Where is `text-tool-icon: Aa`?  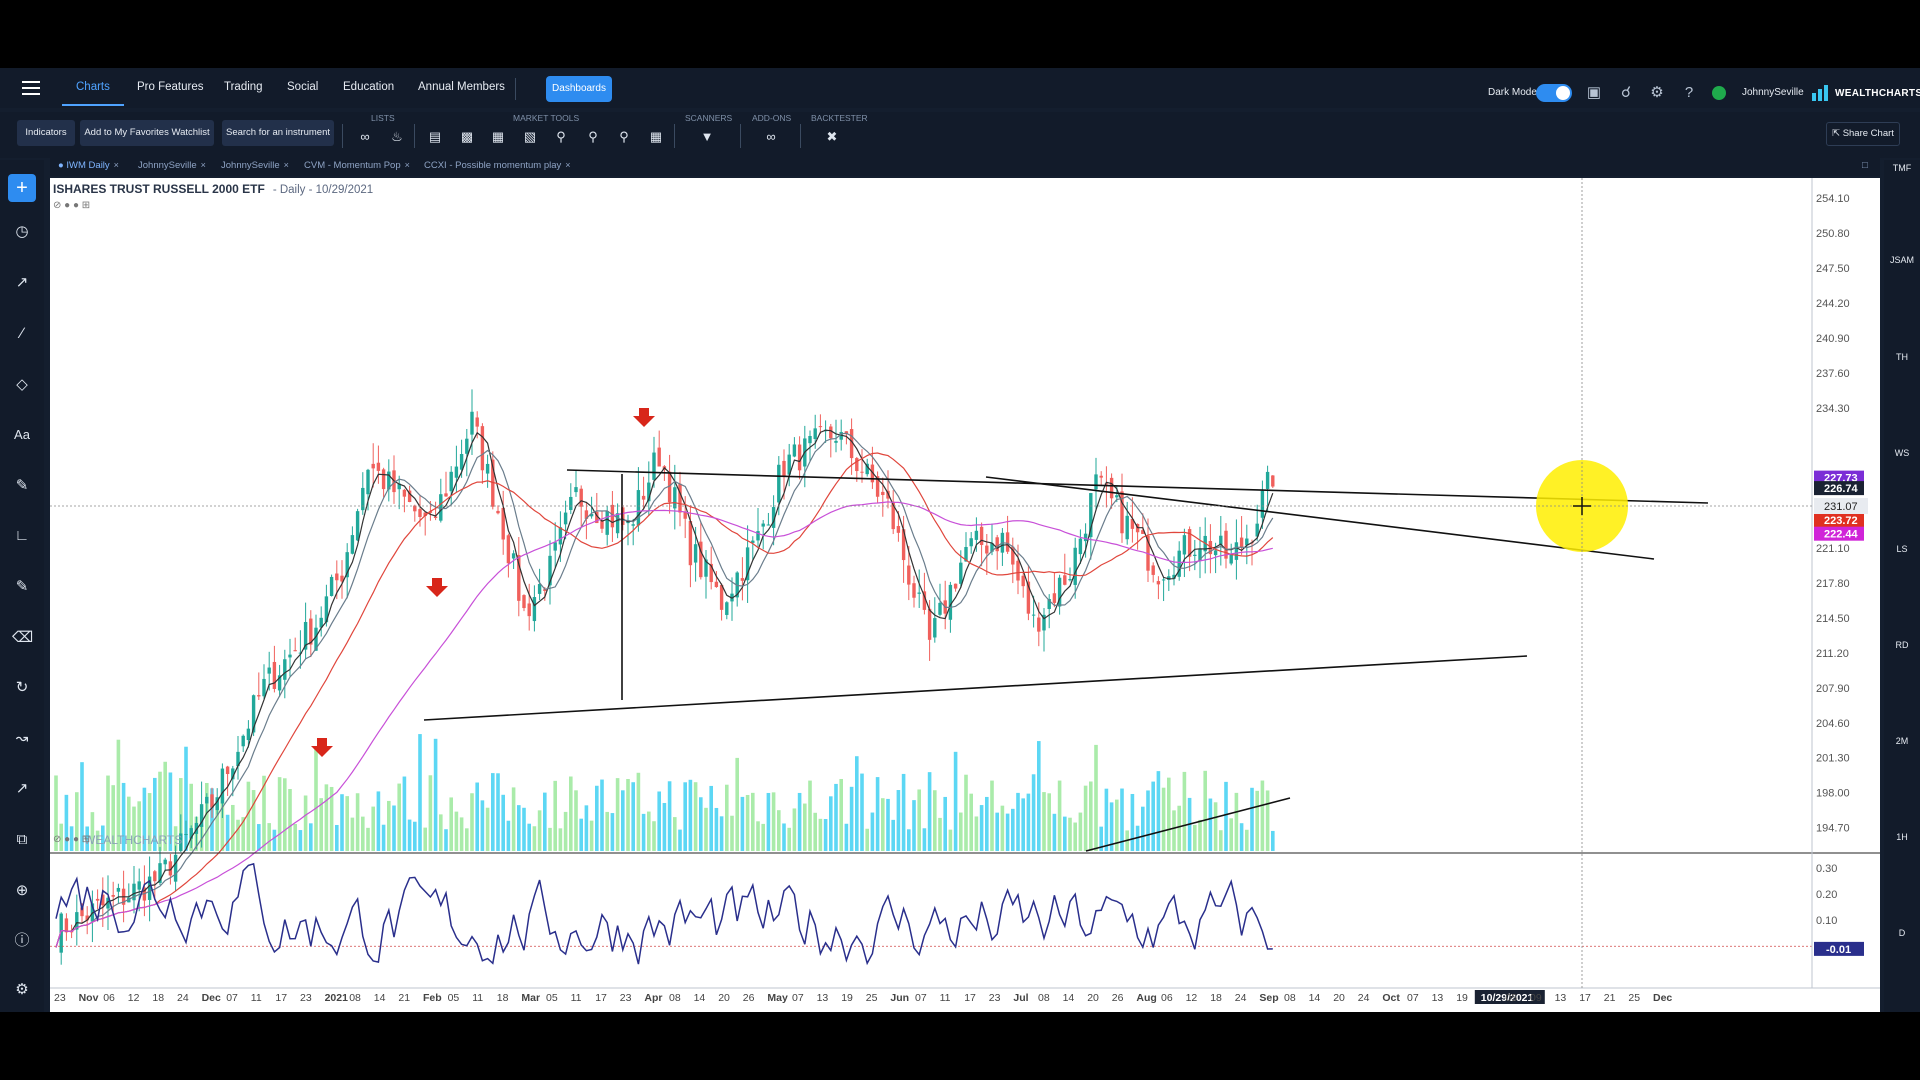
text-tool-icon: Aa is located at coordinates (22, 434).